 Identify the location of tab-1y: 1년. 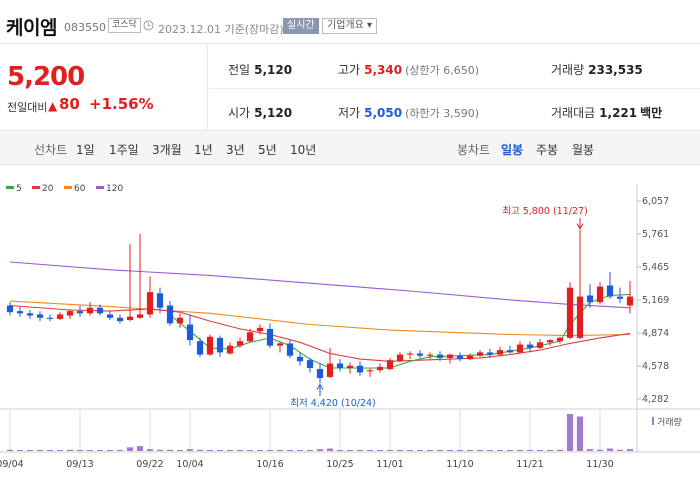
(203, 150).